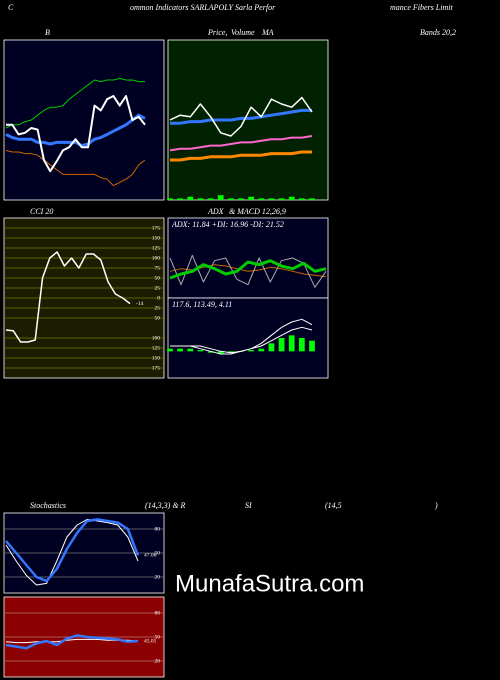 Image resolution: width=500 pixels, height=680 pixels. I want to click on panel-title: B, so click(47, 32).